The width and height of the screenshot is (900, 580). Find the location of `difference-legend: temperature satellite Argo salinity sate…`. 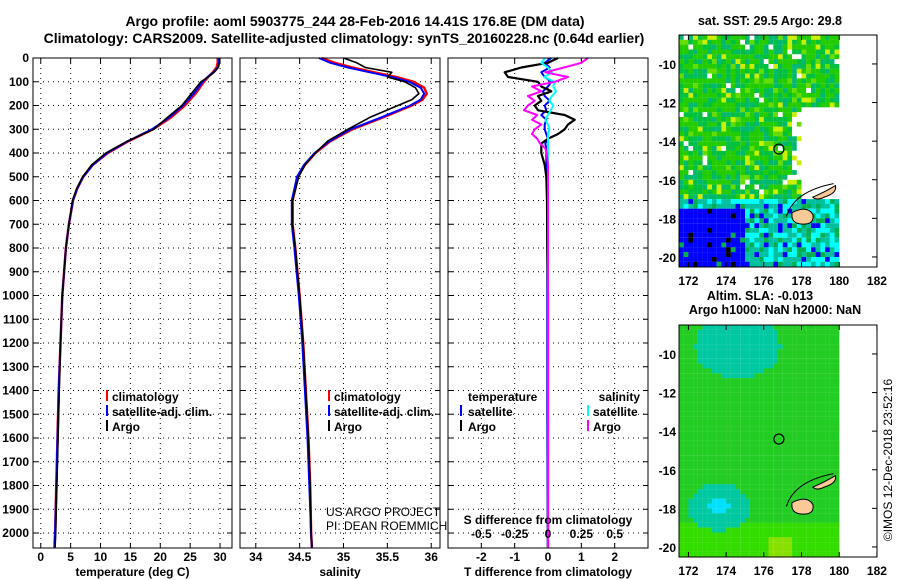

difference-legend: temperature satellite Argo salinity sate… is located at coordinates (550, 412).